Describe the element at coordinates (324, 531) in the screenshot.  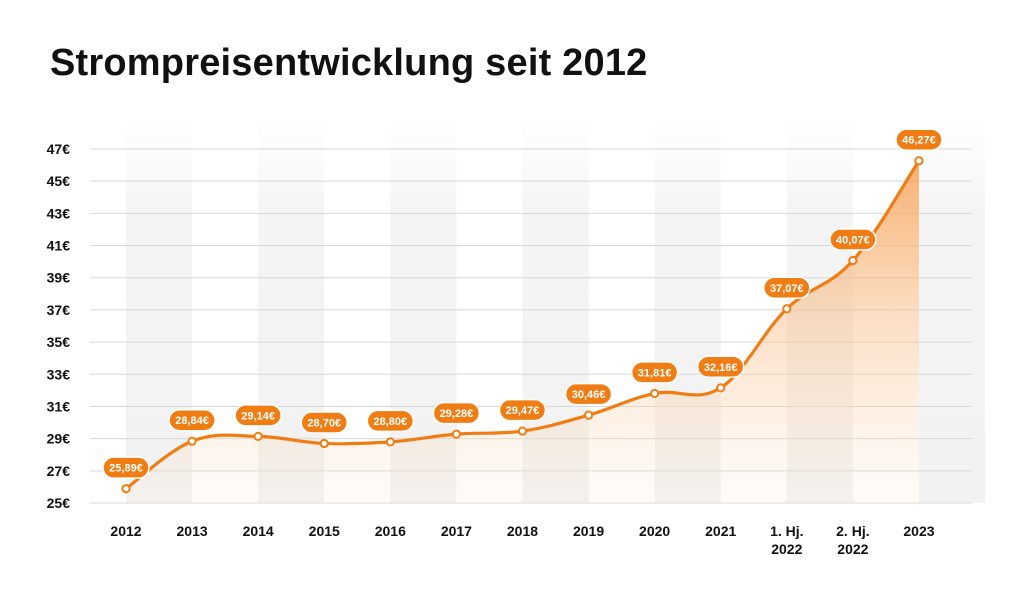
I see `x-tick-label: 2015` at that location.